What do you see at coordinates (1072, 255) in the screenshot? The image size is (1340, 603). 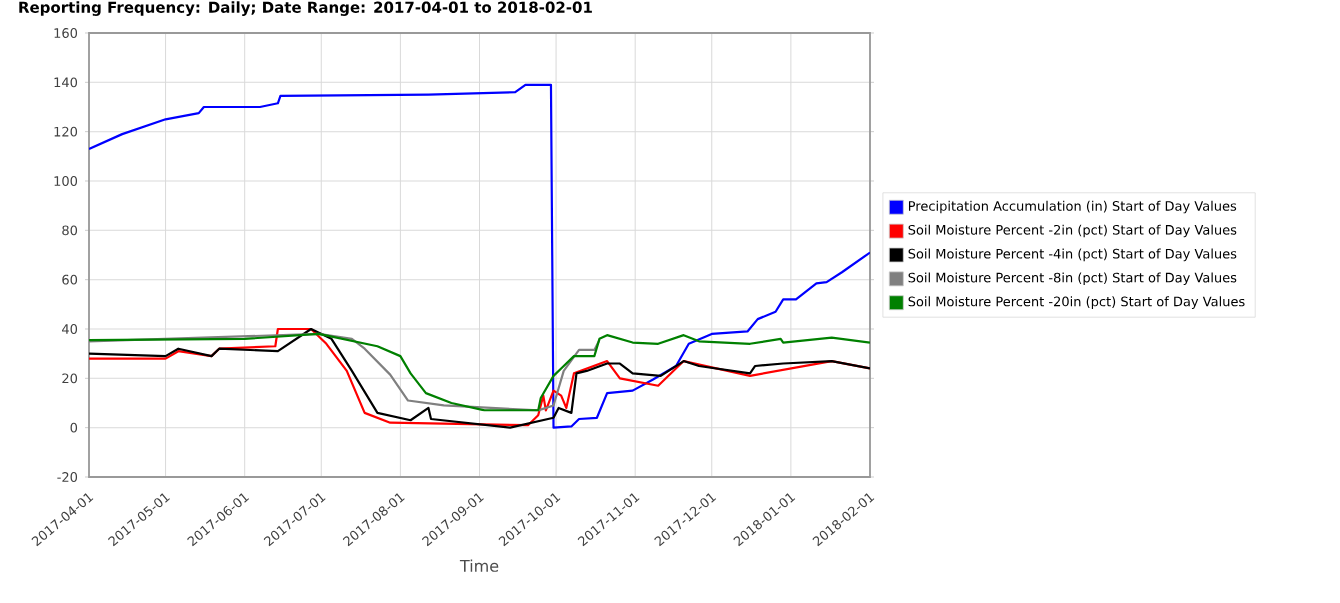 I see `legend-label: Soil Moisture Percent -4in (pct) Start of Day Values` at bounding box center [1072, 255].